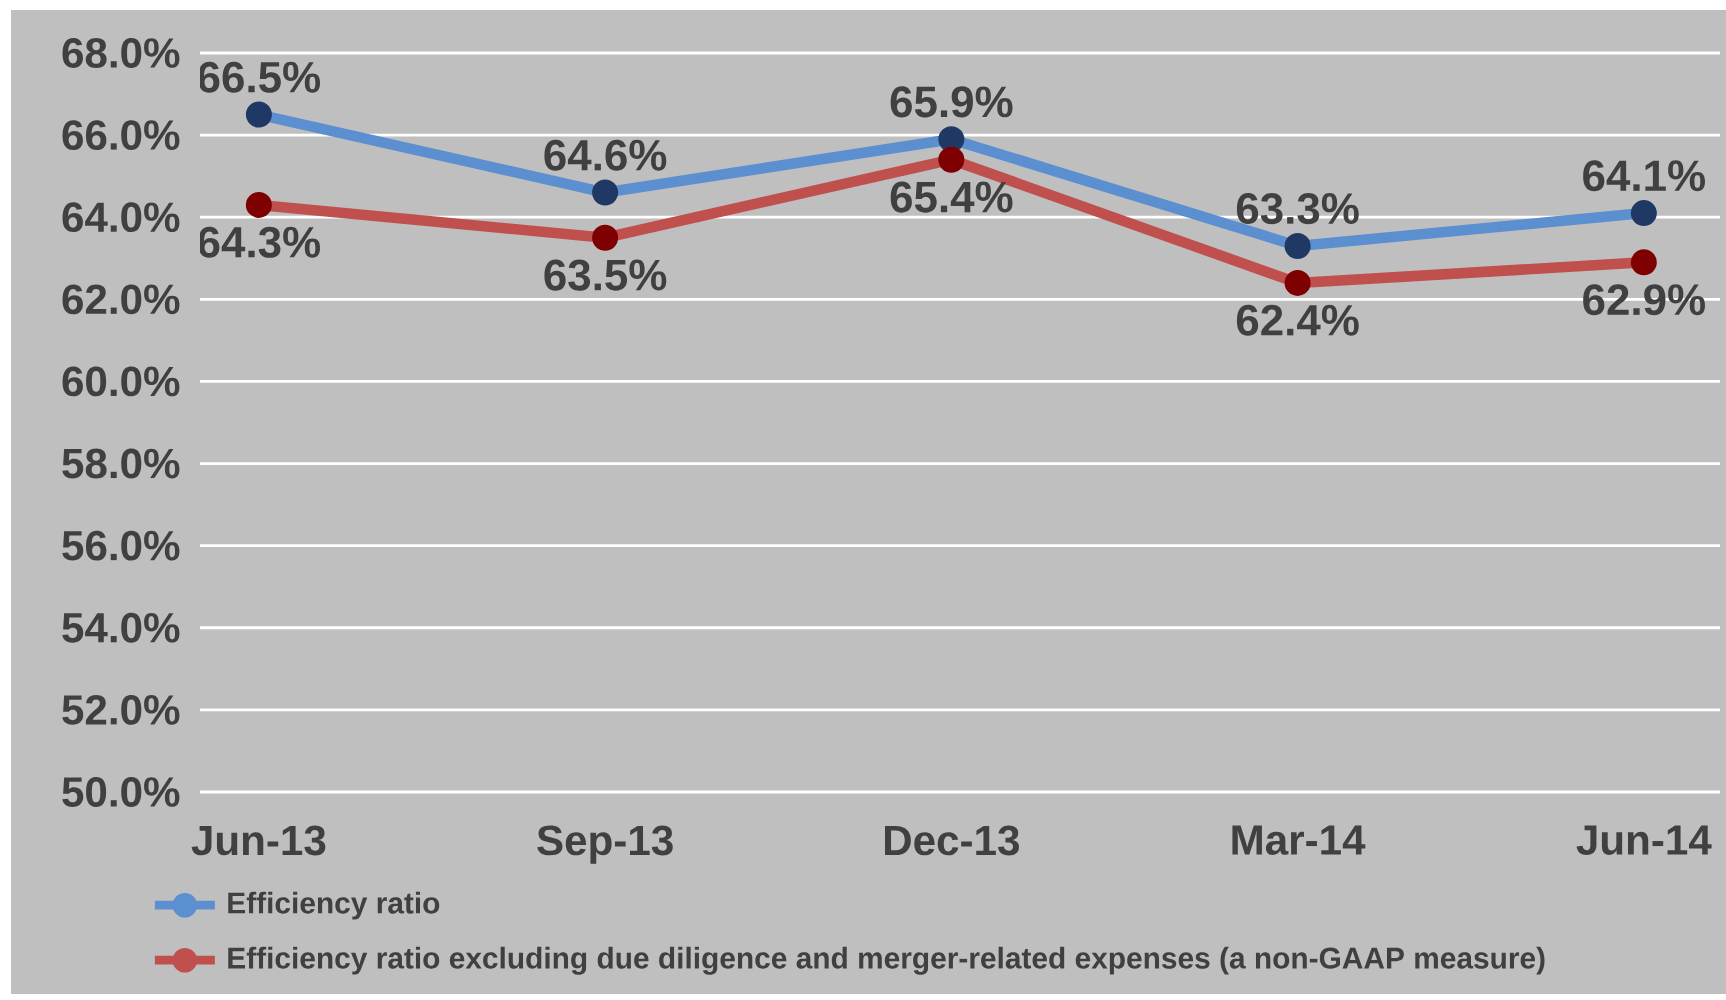  What do you see at coordinates (951, 197) in the screenshot?
I see `data-label: 65.4%` at bounding box center [951, 197].